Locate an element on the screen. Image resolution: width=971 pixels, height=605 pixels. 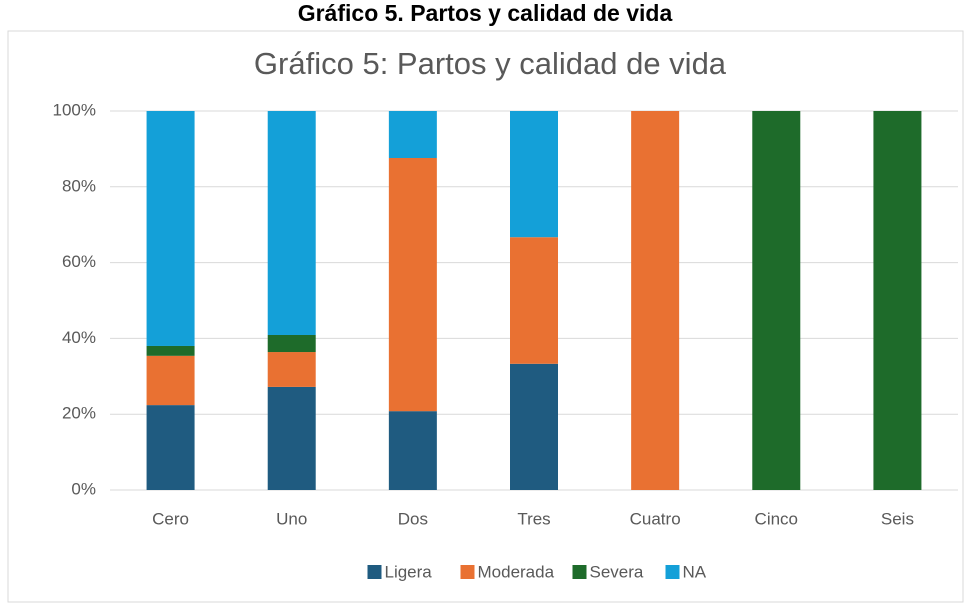
page-title: Gráfico 5. Partos y calidad de vida is located at coordinates (485, 13).